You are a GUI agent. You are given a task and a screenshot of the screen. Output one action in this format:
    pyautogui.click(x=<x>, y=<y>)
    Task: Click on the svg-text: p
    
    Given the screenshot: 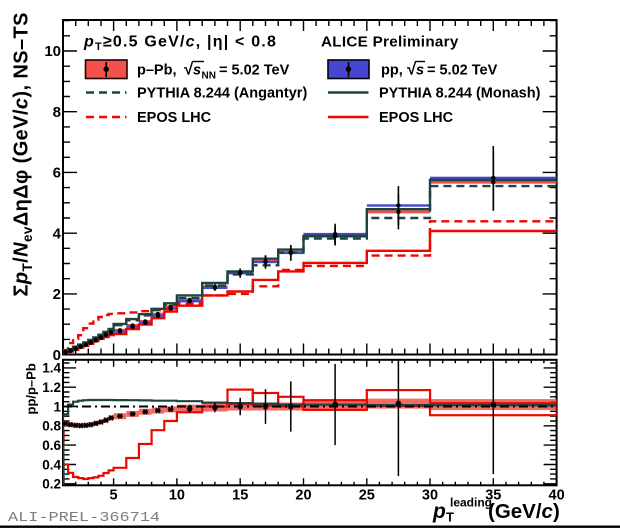 What is the action you would take?
    pyautogui.click(x=439, y=511)
    